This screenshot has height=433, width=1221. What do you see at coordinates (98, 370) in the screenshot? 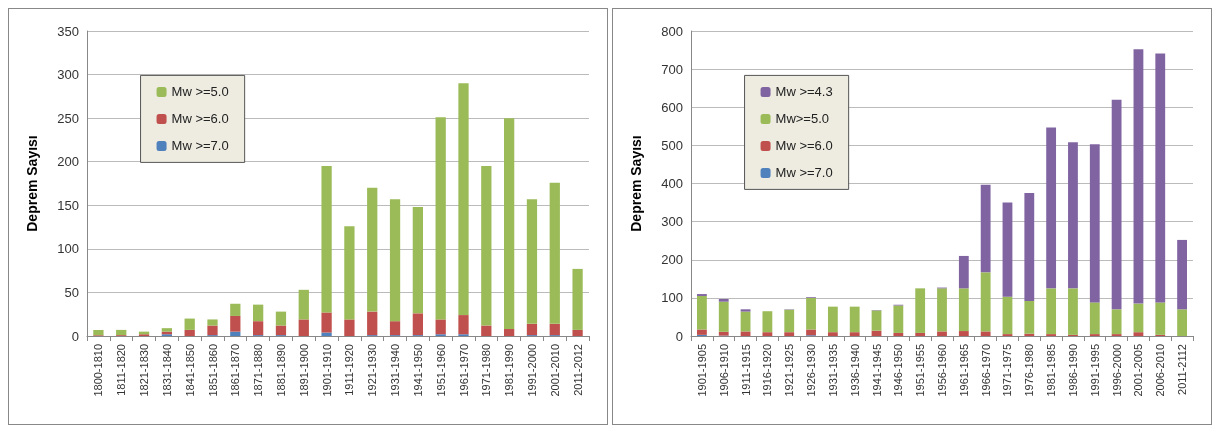
I see `x-tick-label: 1800-1810` at bounding box center [98, 370].